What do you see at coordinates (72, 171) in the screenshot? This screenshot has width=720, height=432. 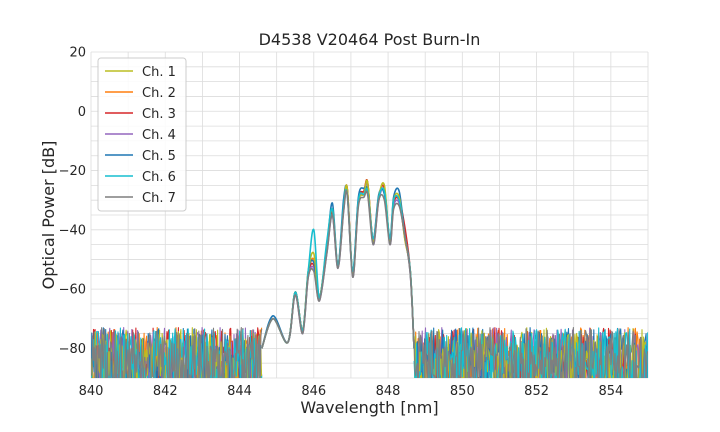 I see `y-tick-label: −20` at bounding box center [72, 171].